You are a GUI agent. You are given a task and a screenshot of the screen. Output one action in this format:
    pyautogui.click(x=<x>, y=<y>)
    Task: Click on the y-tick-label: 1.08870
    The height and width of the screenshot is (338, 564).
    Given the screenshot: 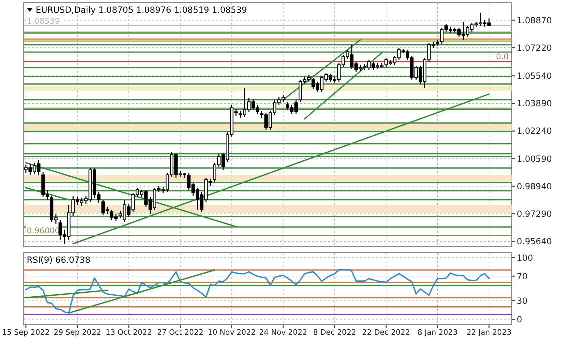 What is the action you would take?
    pyautogui.click(x=534, y=21)
    